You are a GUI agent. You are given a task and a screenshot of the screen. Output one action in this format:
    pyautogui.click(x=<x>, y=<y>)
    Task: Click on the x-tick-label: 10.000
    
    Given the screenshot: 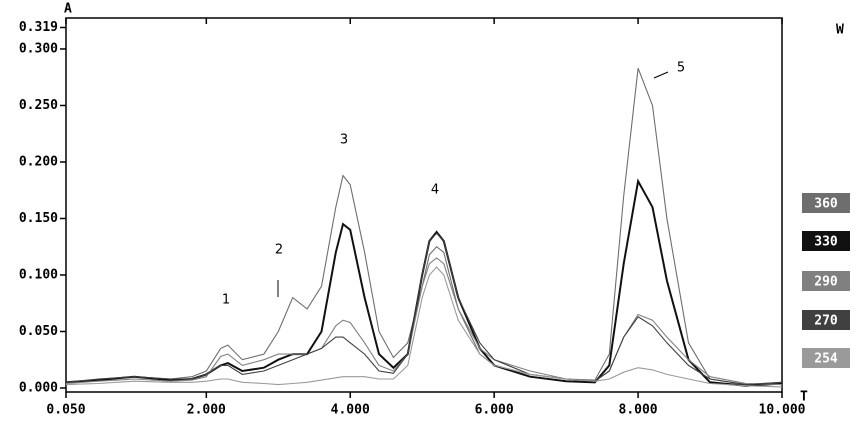 What is the action you would take?
    pyautogui.click(x=782, y=410)
    